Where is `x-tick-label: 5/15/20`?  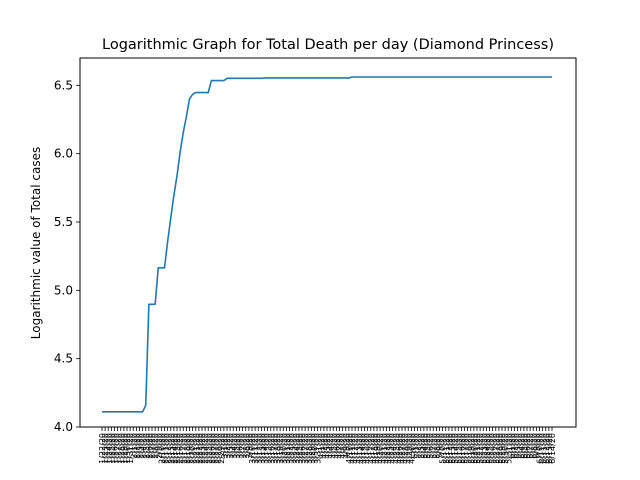 x-tick-label: 5/15/20 is located at coordinates (458, 448).